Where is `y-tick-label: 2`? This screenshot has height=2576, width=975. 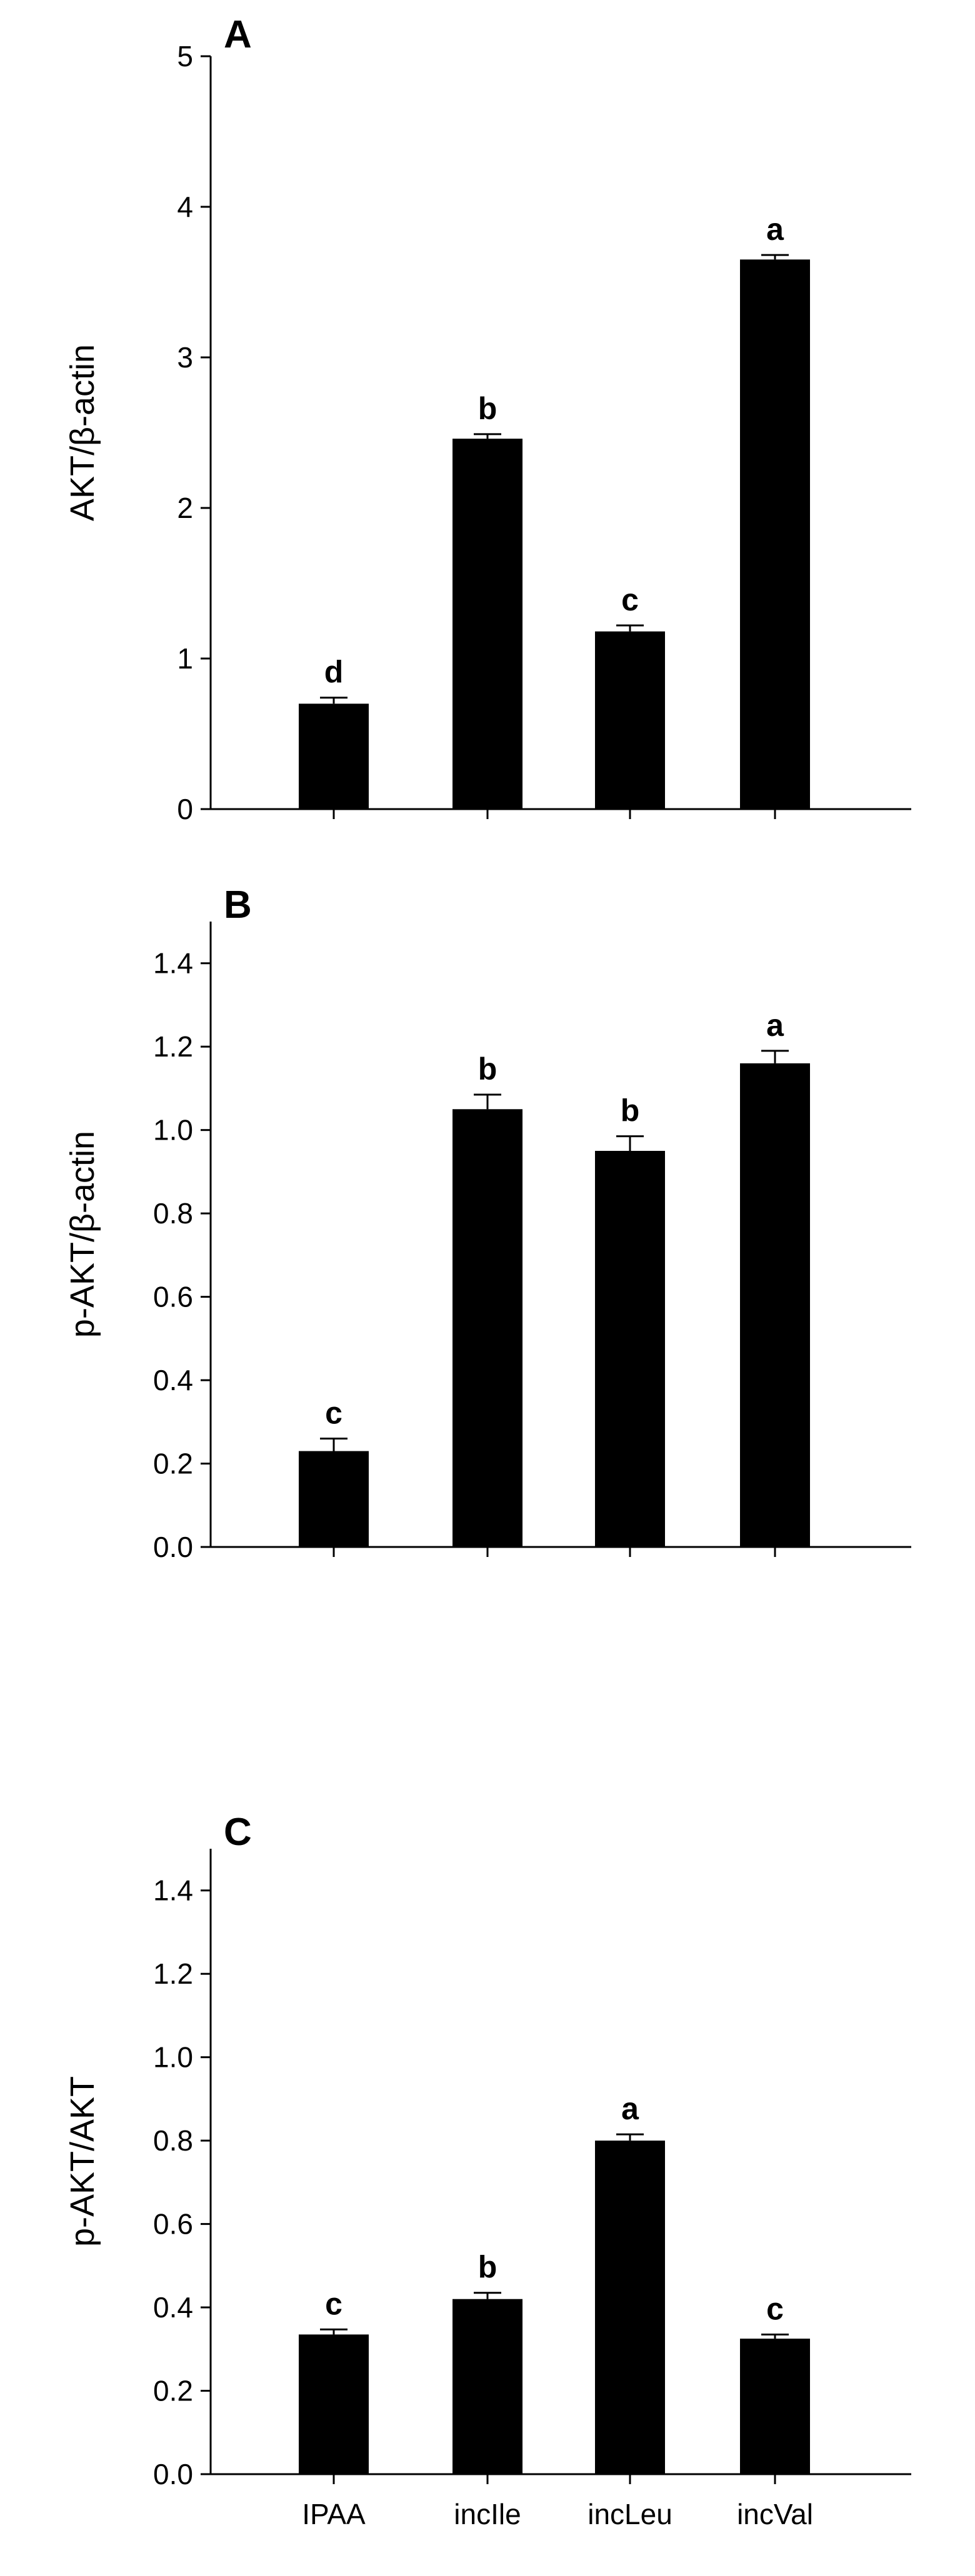
y-tick-label: 2 is located at coordinates (185, 508).